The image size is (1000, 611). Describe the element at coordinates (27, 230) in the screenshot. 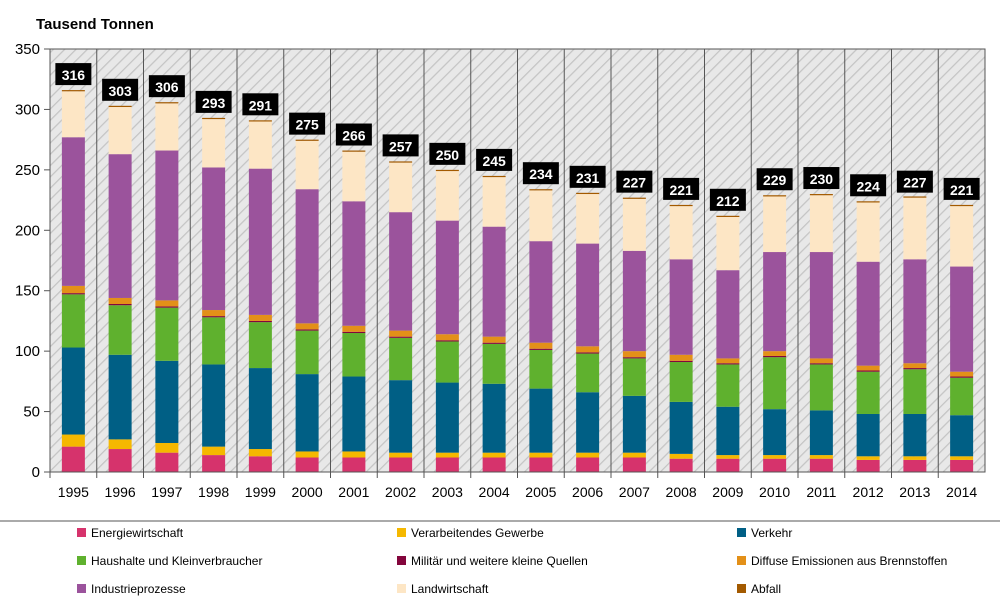

I see `y-tick-label: 200` at that location.